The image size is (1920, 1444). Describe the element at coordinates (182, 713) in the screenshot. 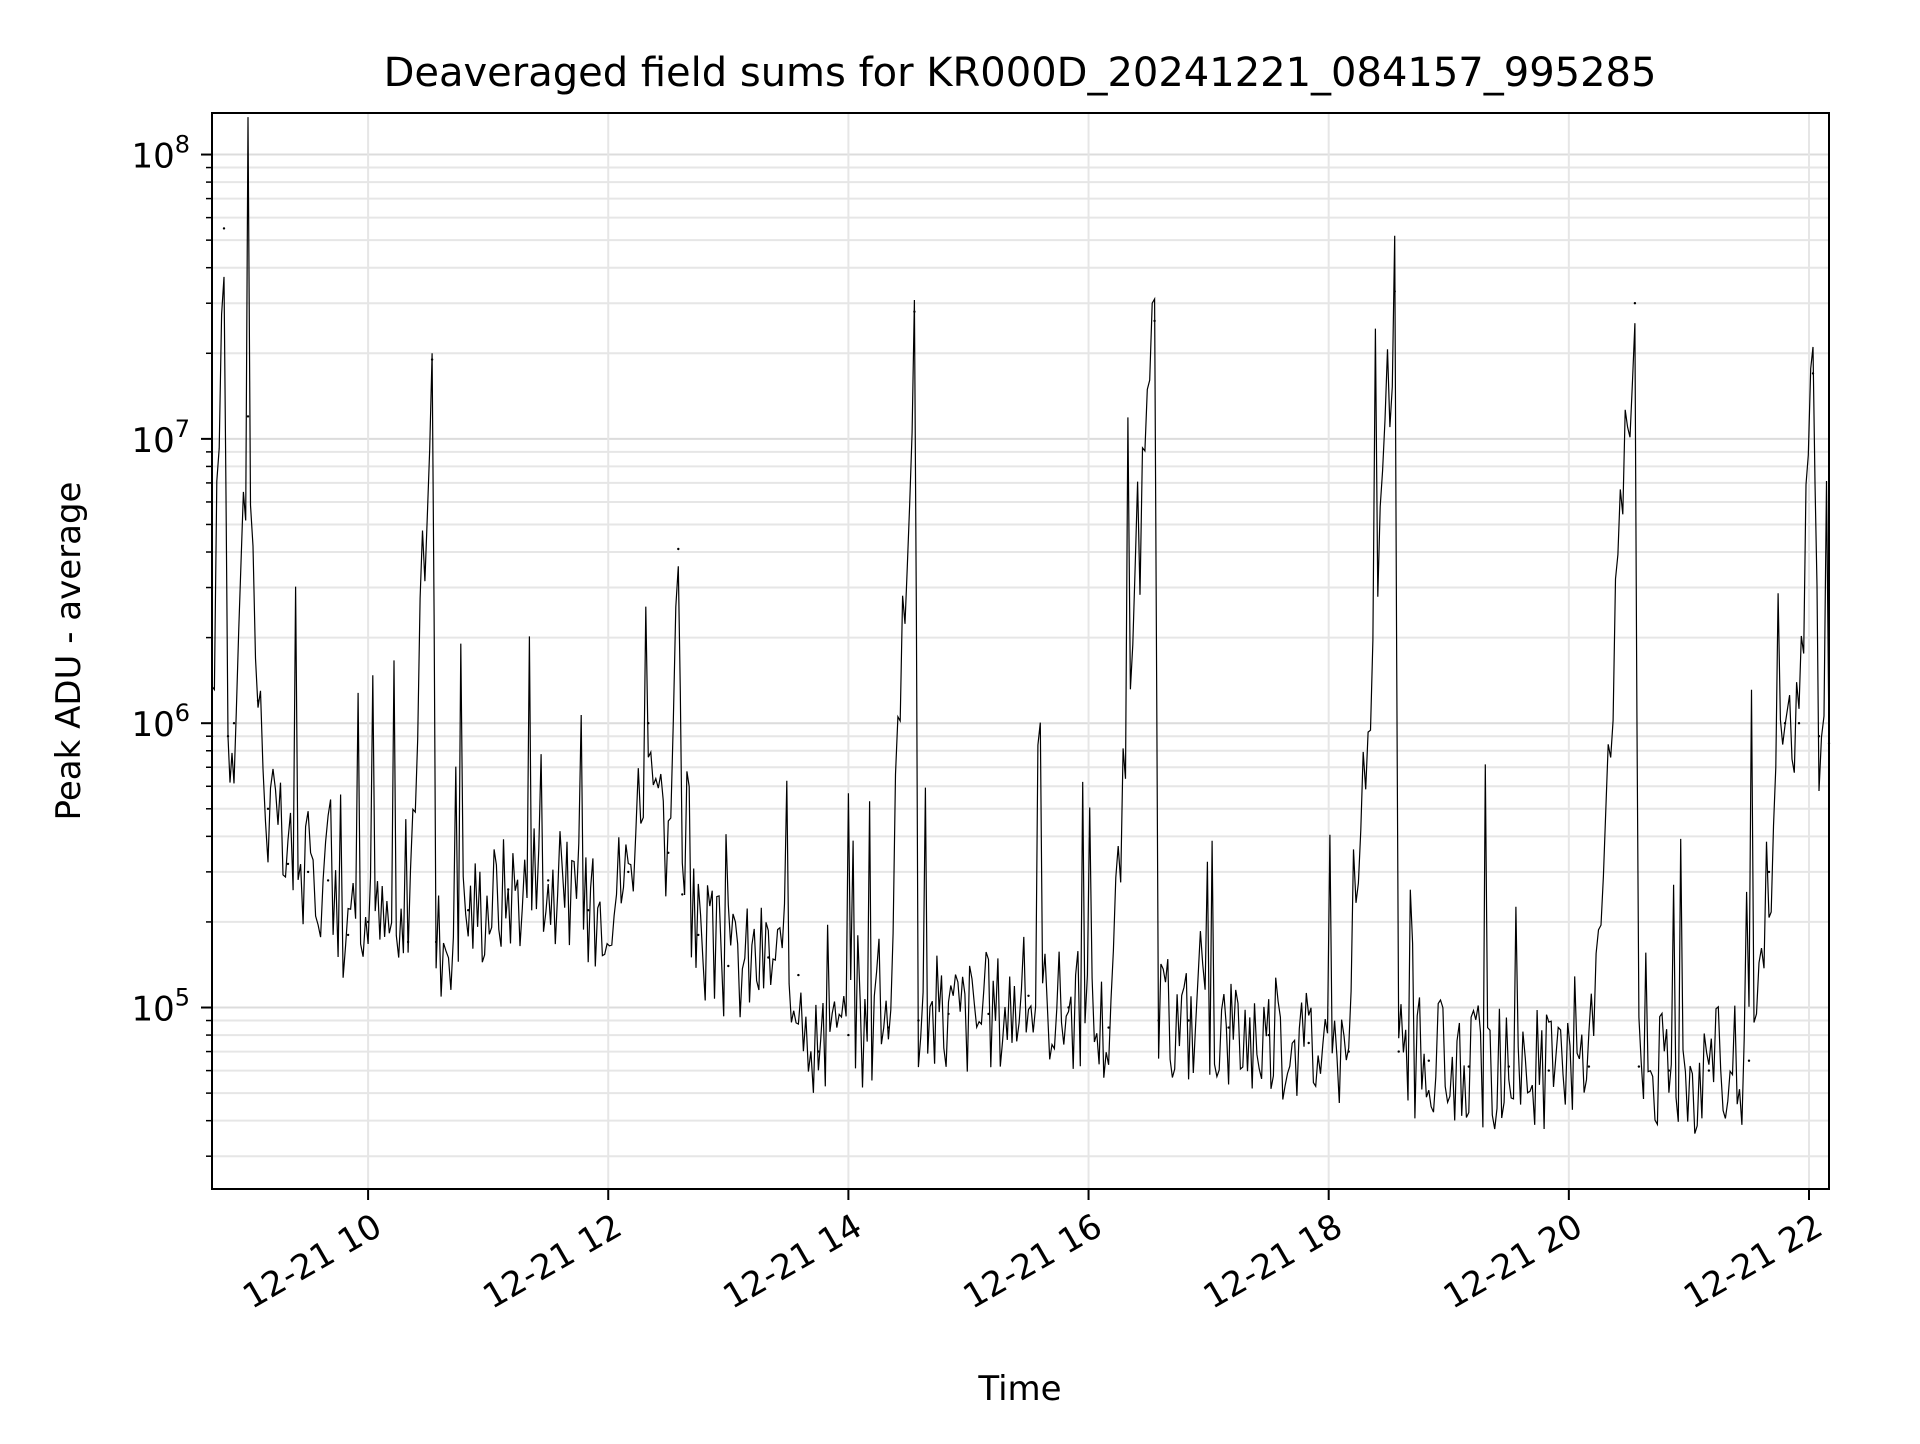

I see `y-tick-label-exponent: 6` at that location.